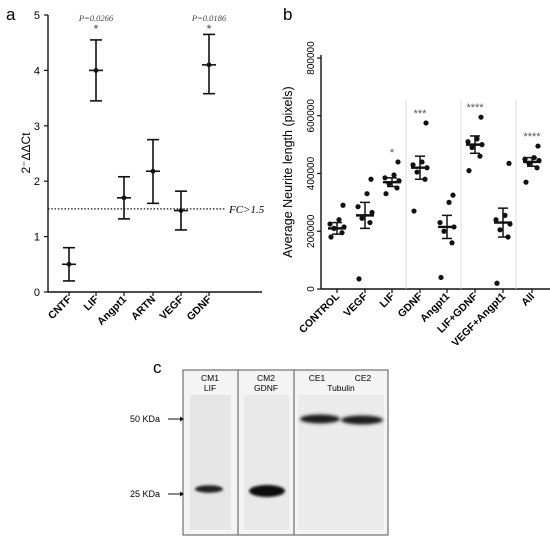 The image size is (550, 541). What do you see at coordinates (157, 367) in the screenshot?
I see `panel-label-c: c` at bounding box center [157, 367].